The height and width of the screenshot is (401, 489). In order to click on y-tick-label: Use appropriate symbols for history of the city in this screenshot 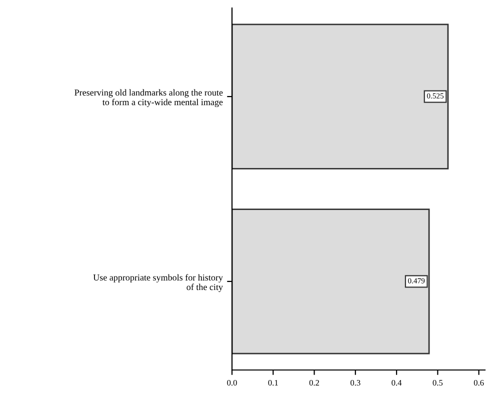, I will do `click(158, 283)`.